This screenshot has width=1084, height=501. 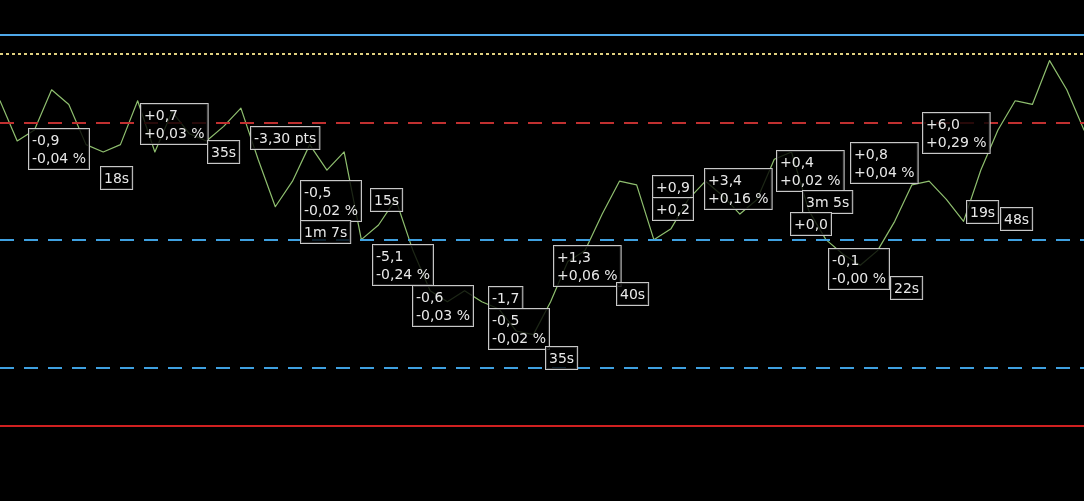 I want to click on annotation: +0,2, so click(x=673, y=209).